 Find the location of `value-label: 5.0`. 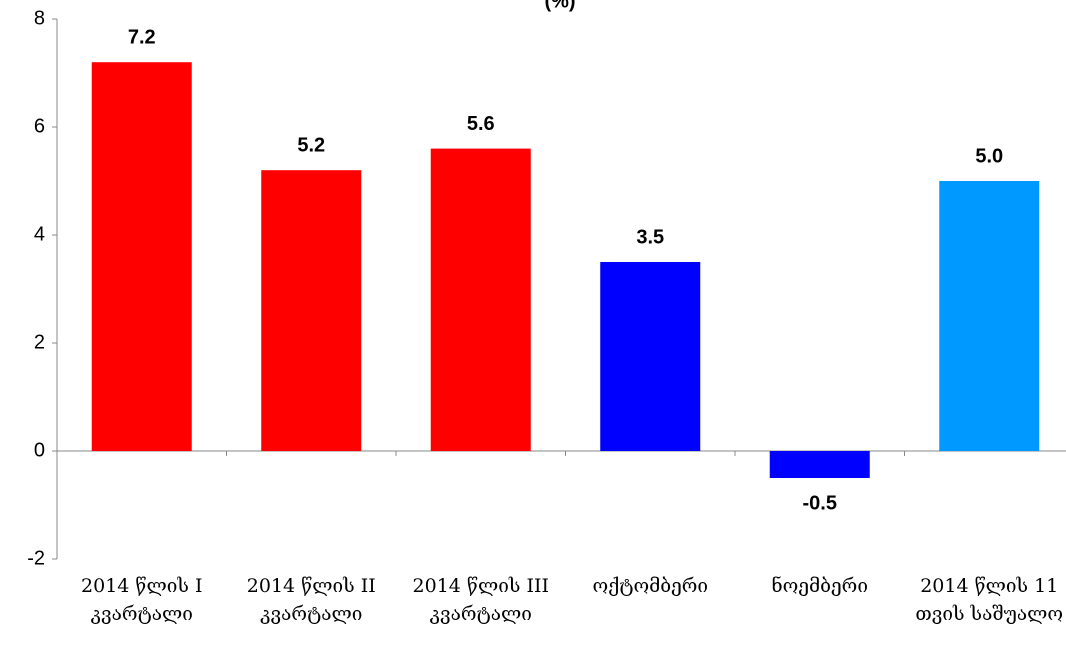

value-label: 5.0 is located at coordinates (989, 156).